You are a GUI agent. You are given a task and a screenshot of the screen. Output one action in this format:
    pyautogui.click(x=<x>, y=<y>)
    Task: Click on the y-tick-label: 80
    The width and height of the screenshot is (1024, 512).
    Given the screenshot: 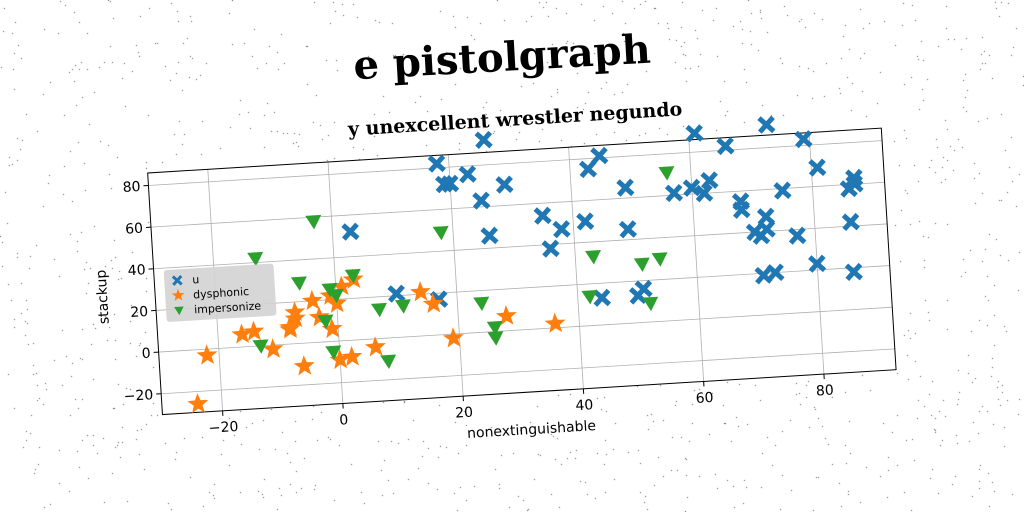 What is the action you would take?
    pyautogui.click(x=131, y=187)
    